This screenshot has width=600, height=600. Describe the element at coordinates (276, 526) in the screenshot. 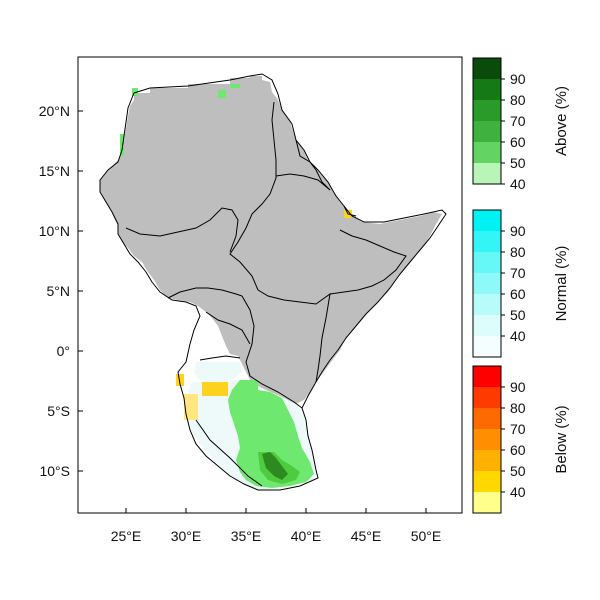

I see `x-axis: 25°E 30°E 35°E 40°E 45°E 50°E` at that location.